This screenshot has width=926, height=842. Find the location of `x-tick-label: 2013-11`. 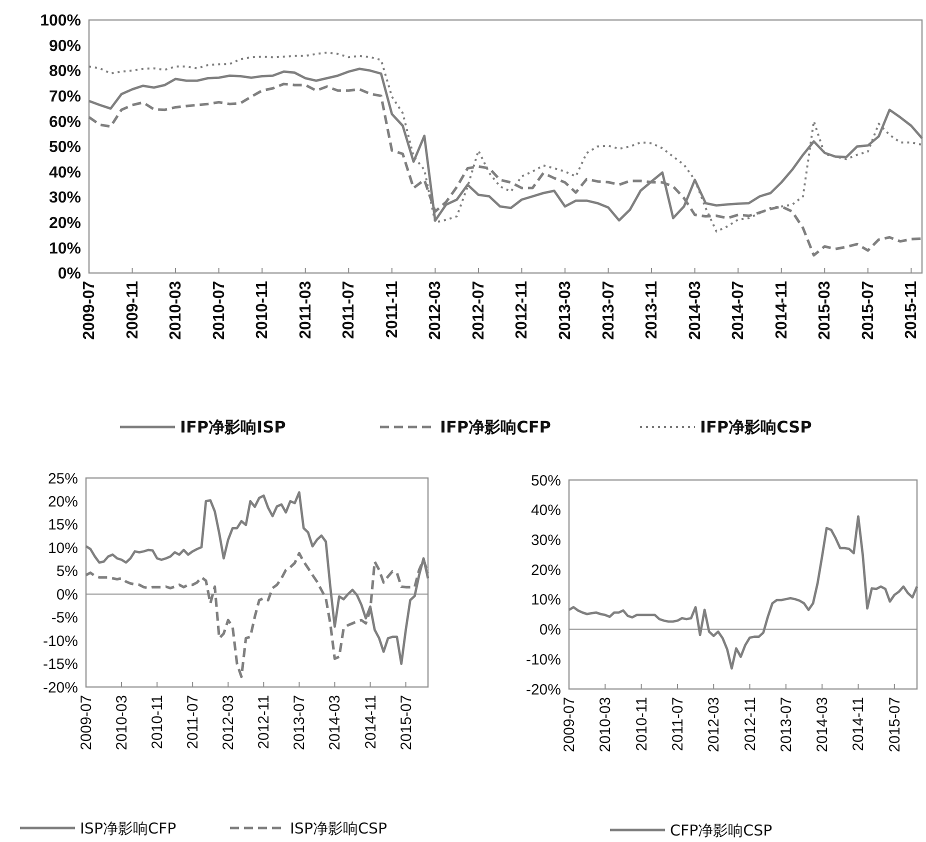

x-tick-label: 2013-11 is located at coordinates (652, 309).